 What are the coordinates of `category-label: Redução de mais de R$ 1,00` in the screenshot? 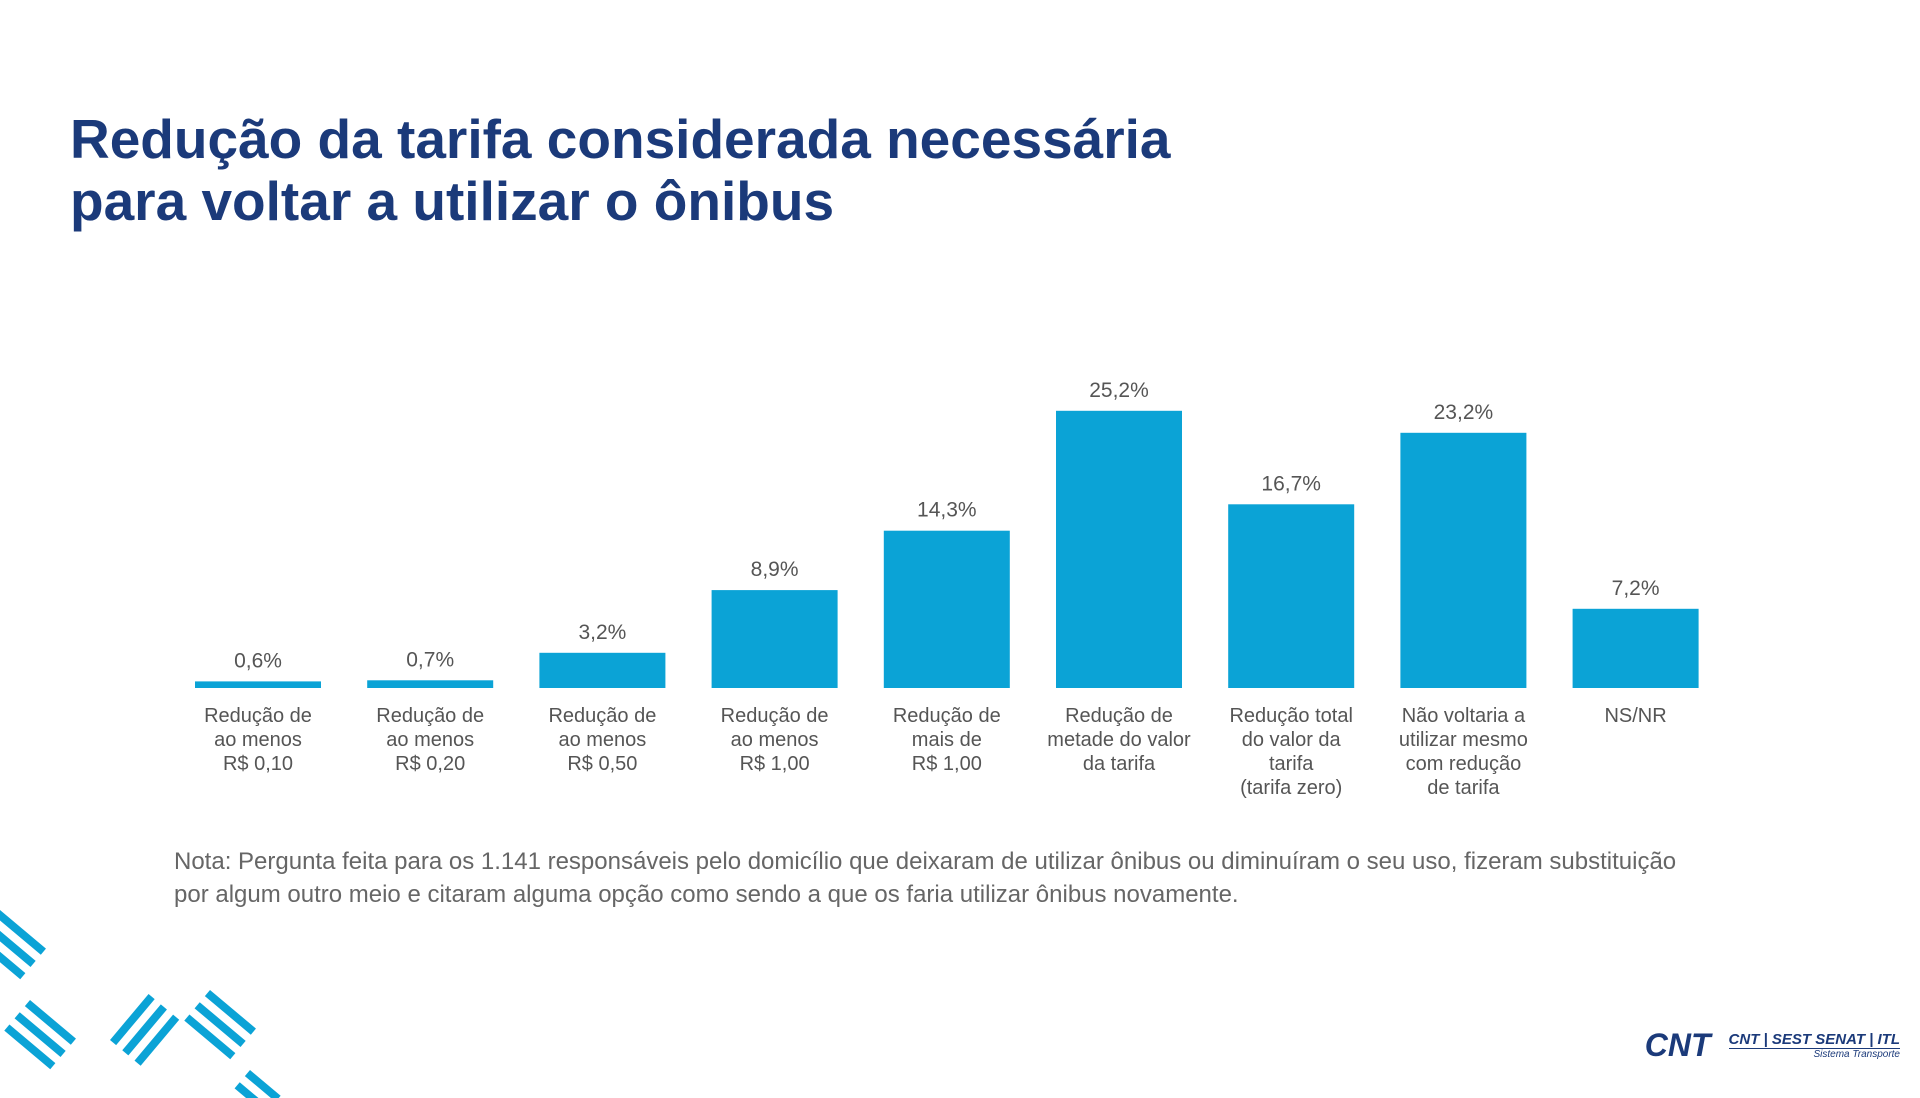 It's located at (946, 740).